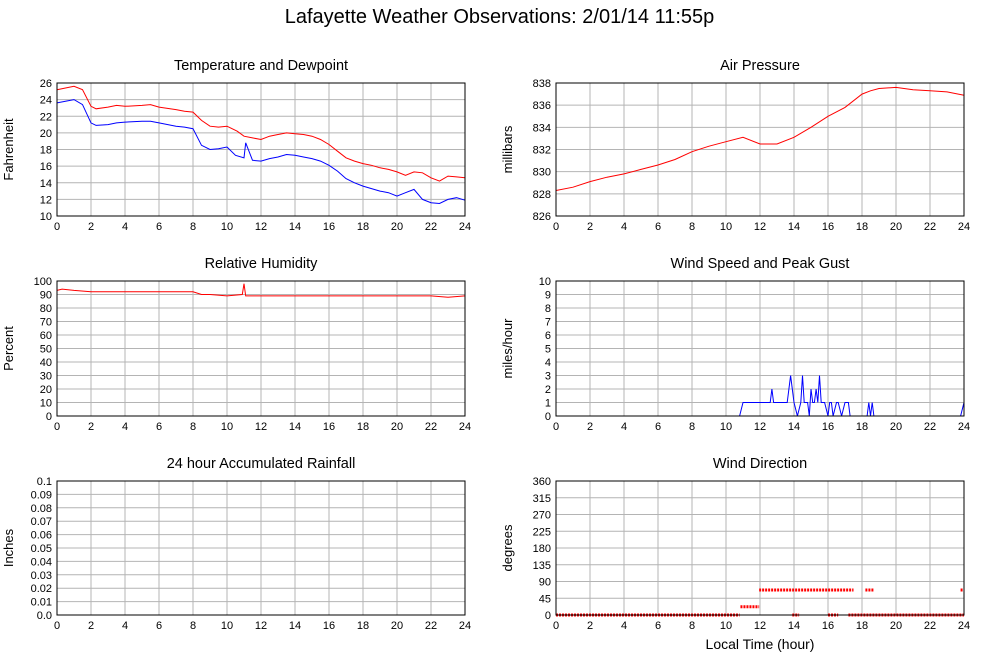 The height and width of the screenshot is (659, 999). Describe the element at coordinates (760, 264) in the screenshot. I see `wind-title: Wind Speed and Peak Gust` at that location.